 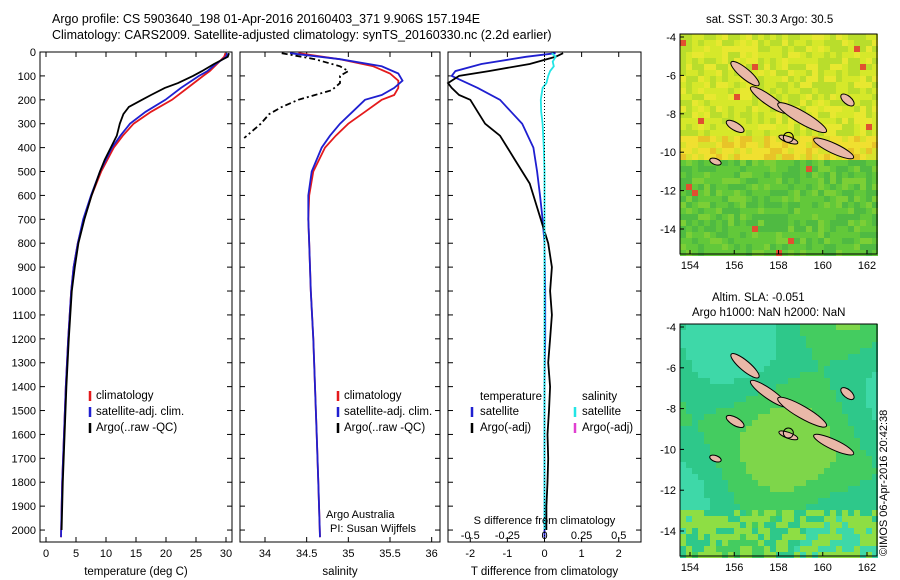 What do you see at coordinates (24, 435) in the screenshot?
I see `y-tick-label: 1600` at bounding box center [24, 435].